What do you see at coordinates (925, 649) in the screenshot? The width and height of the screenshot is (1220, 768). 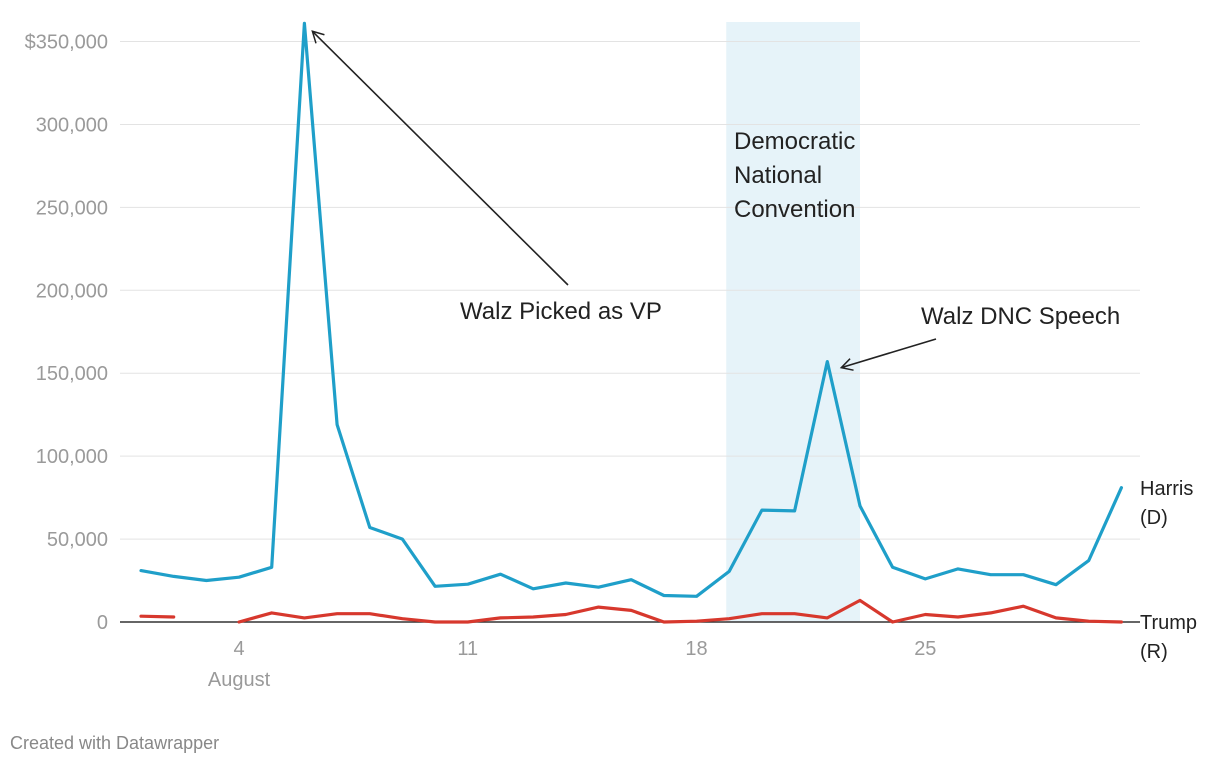 I see `x-tick-label: 25` at bounding box center [925, 649].